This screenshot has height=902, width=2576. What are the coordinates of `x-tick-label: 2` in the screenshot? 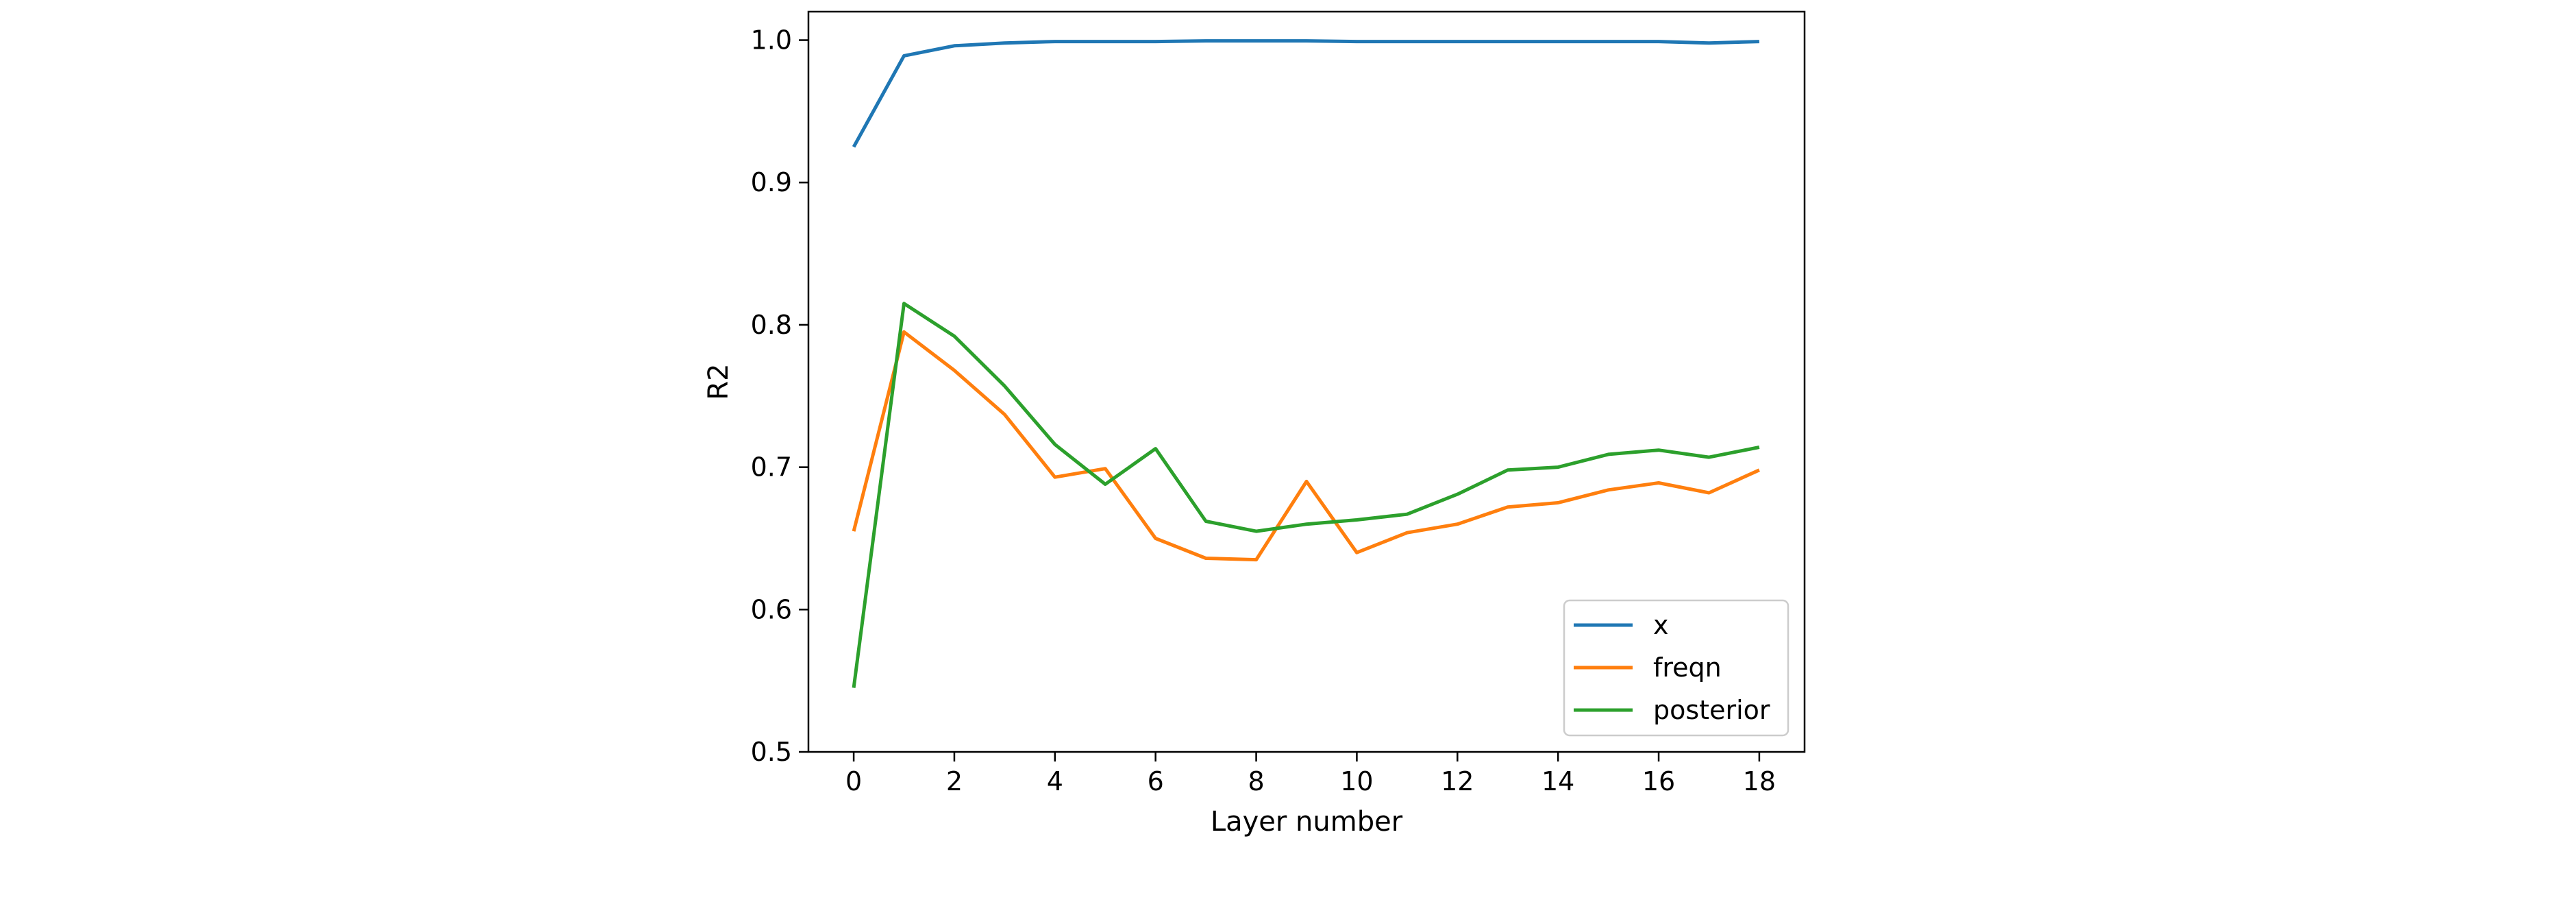 It's located at (954, 781).